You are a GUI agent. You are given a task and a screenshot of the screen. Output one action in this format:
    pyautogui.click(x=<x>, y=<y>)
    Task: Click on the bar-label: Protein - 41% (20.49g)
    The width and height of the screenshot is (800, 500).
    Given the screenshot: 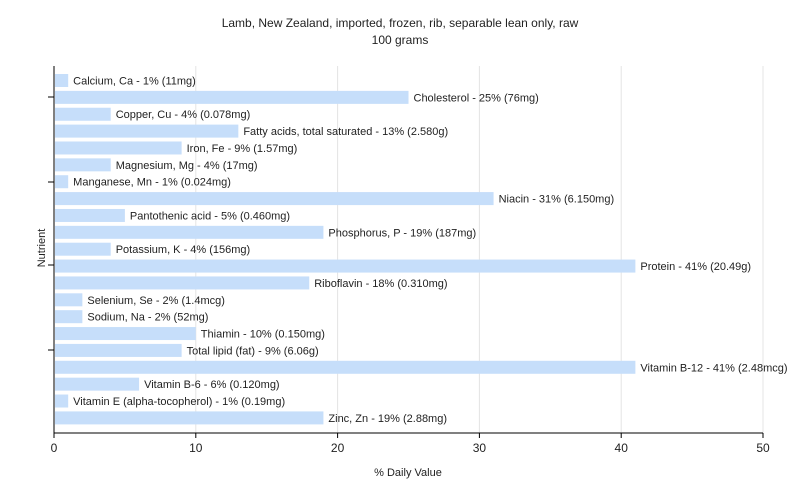 What is the action you would take?
    pyautogui.click(x=695, y=267)
    